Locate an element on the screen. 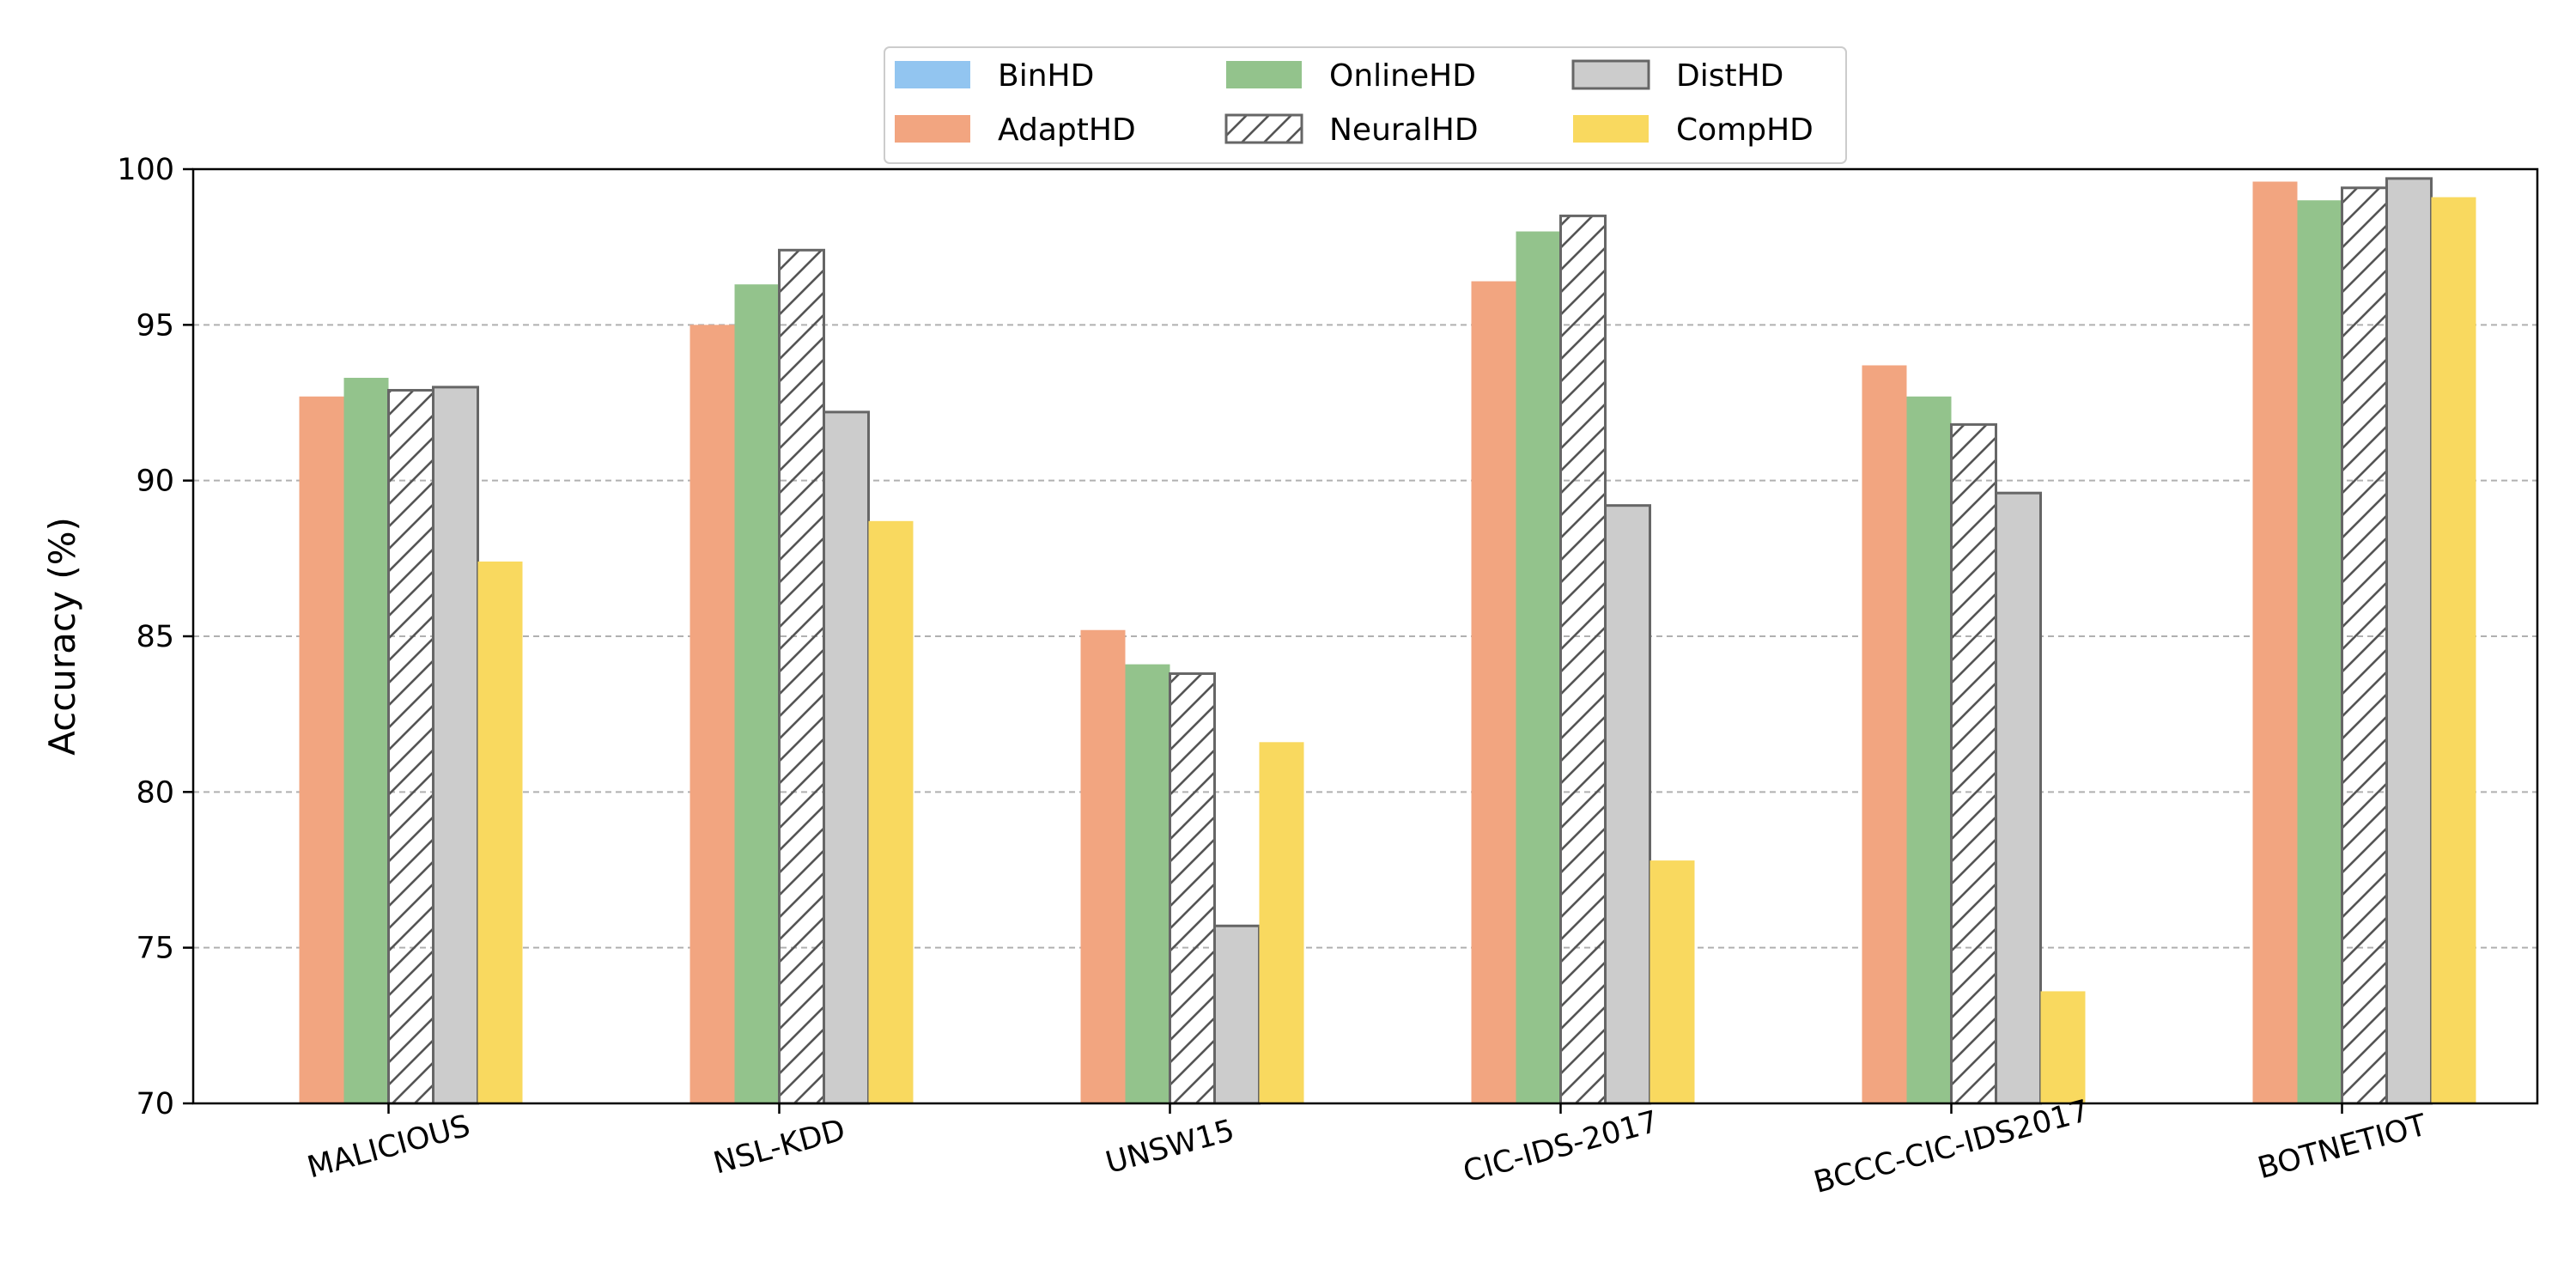 The image size is (2576, 1288). bar-adapthd-unsw15 is located at coordinates (1103, 866).